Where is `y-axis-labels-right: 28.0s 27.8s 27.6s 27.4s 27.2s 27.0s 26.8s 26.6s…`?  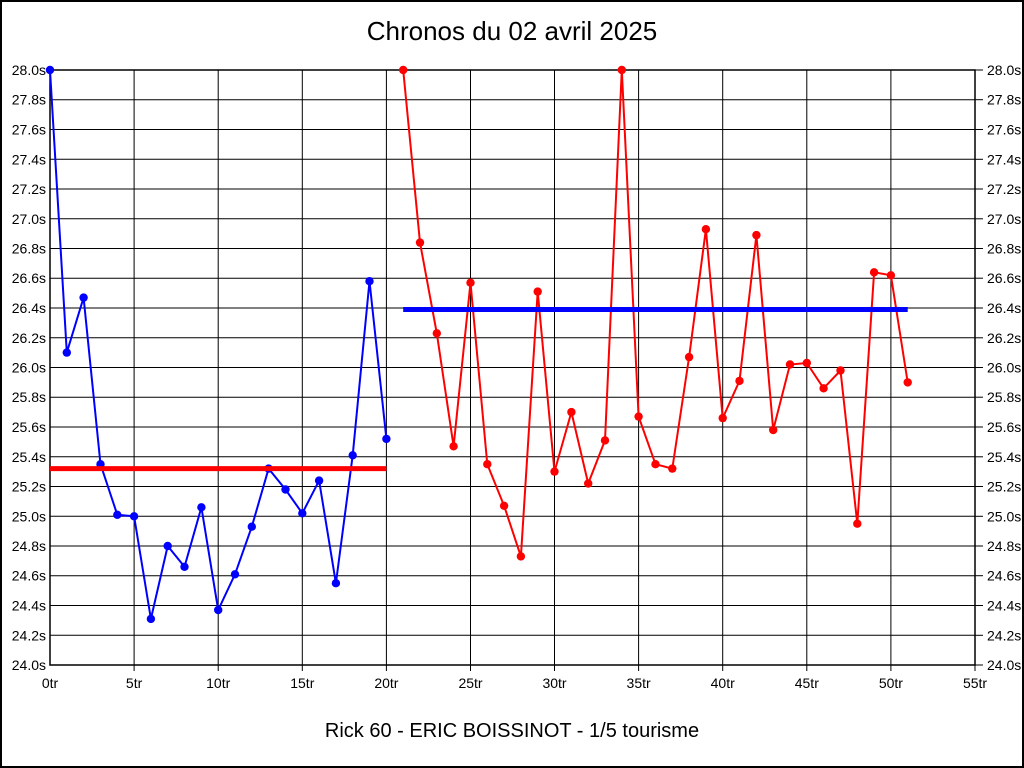
y-axis-labels-right: 28.0s 27.8s 27.6s 27.4s 27.2s 27.0s 26.8s 26.6s… is located at coordinates (1004, 367).